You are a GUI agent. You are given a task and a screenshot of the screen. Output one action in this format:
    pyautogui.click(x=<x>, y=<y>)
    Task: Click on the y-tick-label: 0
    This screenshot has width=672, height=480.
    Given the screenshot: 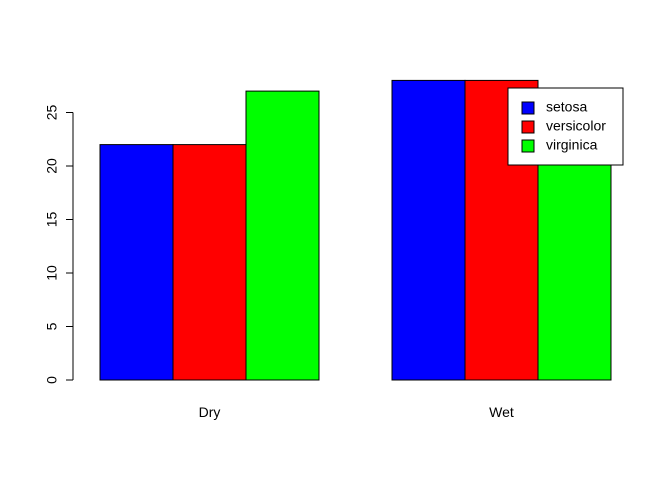 What is the action you would take?
    pyautogui.click(x=52, y=380)
    